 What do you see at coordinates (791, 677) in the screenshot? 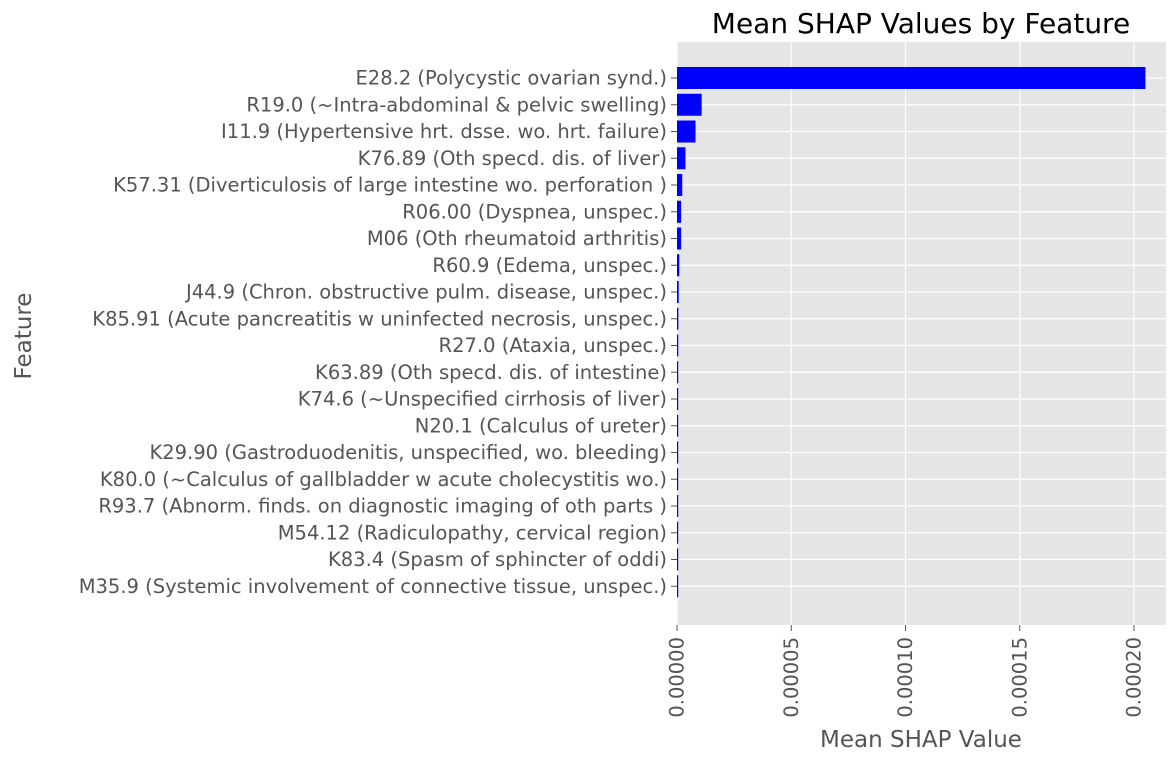
I see `x-tick-label: 0.00005` at bounding box center [791, 677].